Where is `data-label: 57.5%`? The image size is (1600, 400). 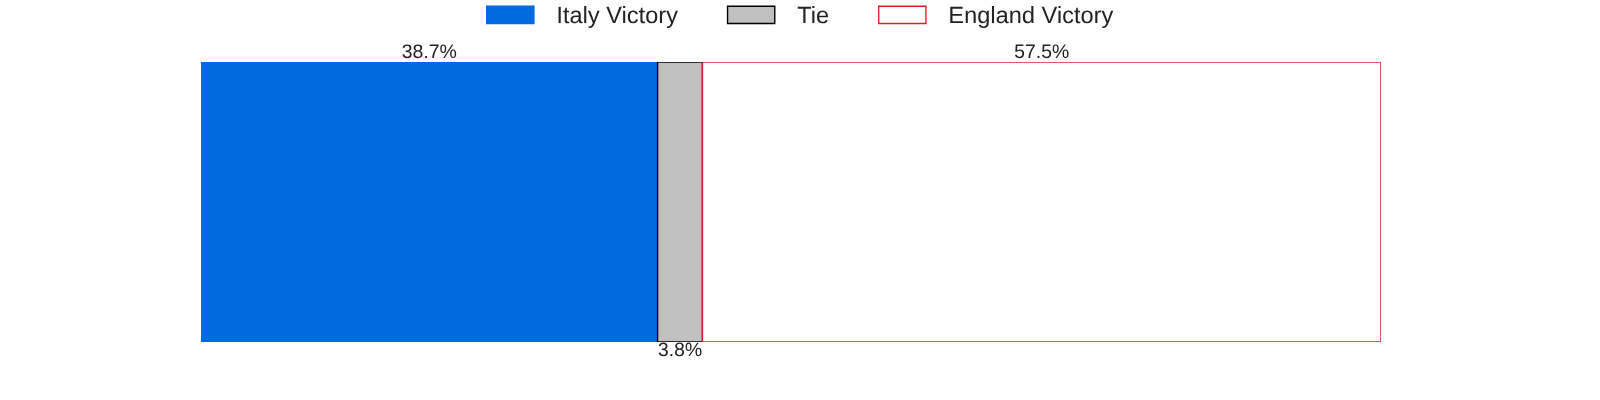
data-label: 57.5% is located at coordinates (1041, 51).